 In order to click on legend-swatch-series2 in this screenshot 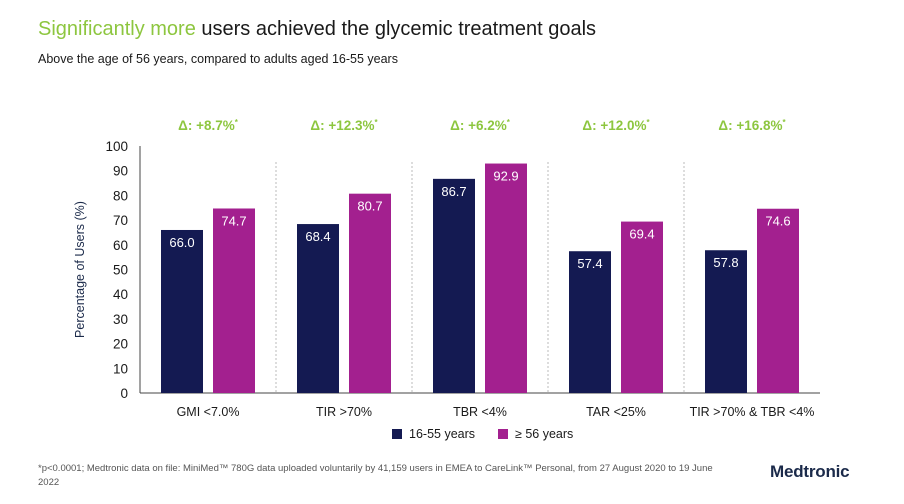, I will do `click(503, 434)`.